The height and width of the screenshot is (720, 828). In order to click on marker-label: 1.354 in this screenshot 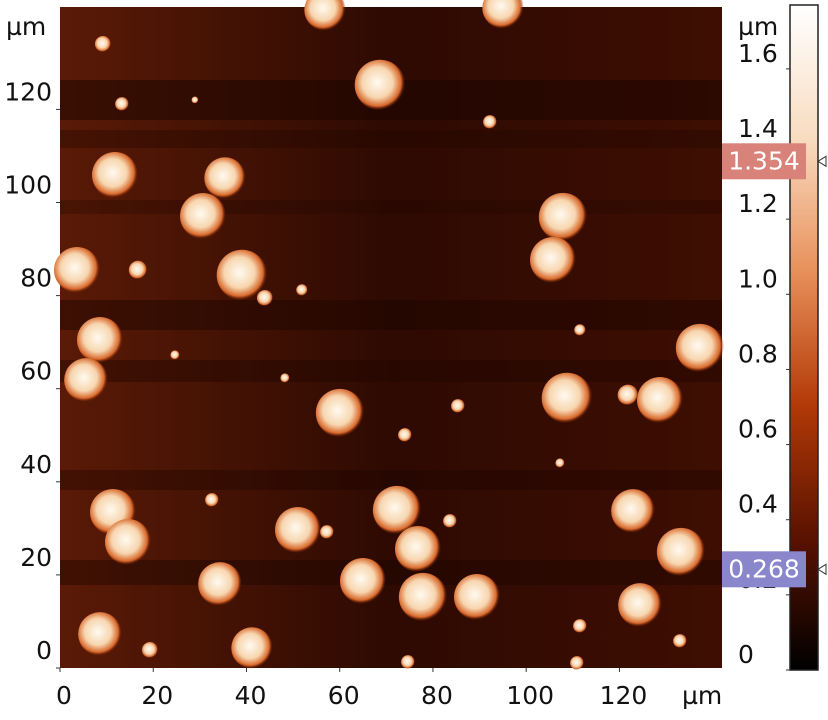, I will do `click(764, 160)`.